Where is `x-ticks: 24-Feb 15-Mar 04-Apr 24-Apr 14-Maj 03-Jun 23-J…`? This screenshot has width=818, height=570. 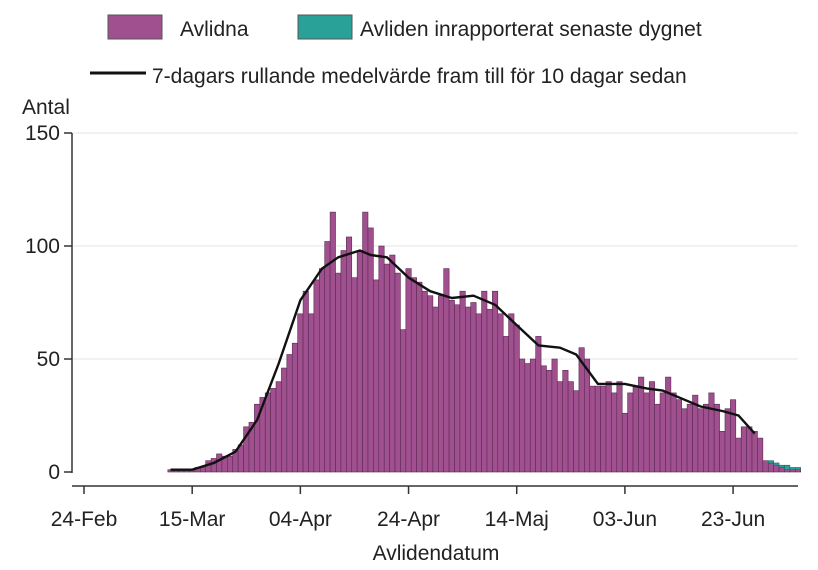
x-ticks: 24-Feb 15-Mar 04-Apr 24-Apr 14-Maj 03-Jun 23-J… is located at coordinates (408, 508).